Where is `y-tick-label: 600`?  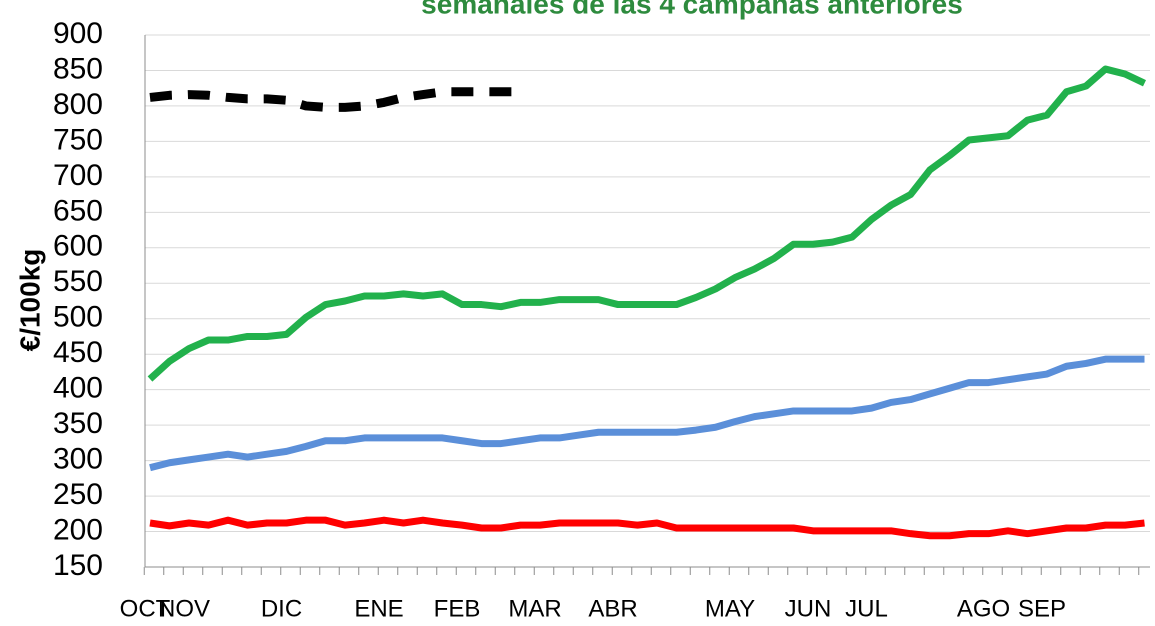 y-tick-label: 600 is located at coordinates (78, 246).